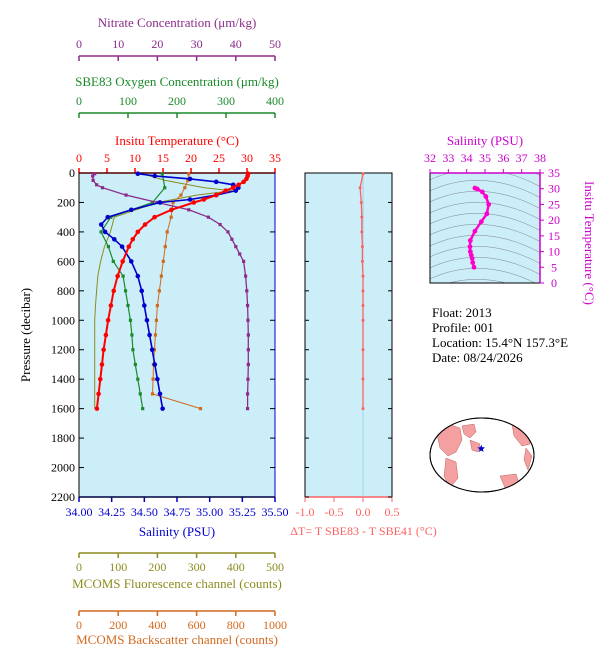 The width and height of the screenshot is (609, 668). Describe the element at coordinates (275, 101) in the screenshot. I see `oxygen-tick-label: 400` at that location.